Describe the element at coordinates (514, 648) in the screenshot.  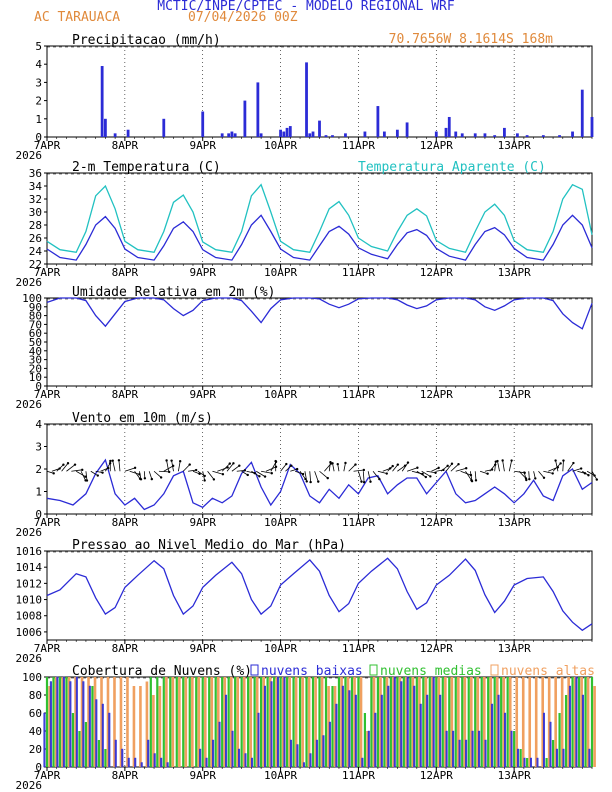
I see `pres-xtick-label: 13APR` at that location.